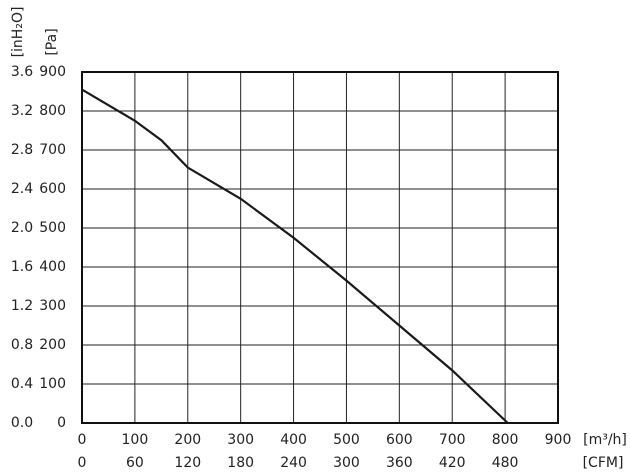 The height and width of the screenshot is (476, 630). I want to click on y2-tick-label: 2.4, so click(22, 189).